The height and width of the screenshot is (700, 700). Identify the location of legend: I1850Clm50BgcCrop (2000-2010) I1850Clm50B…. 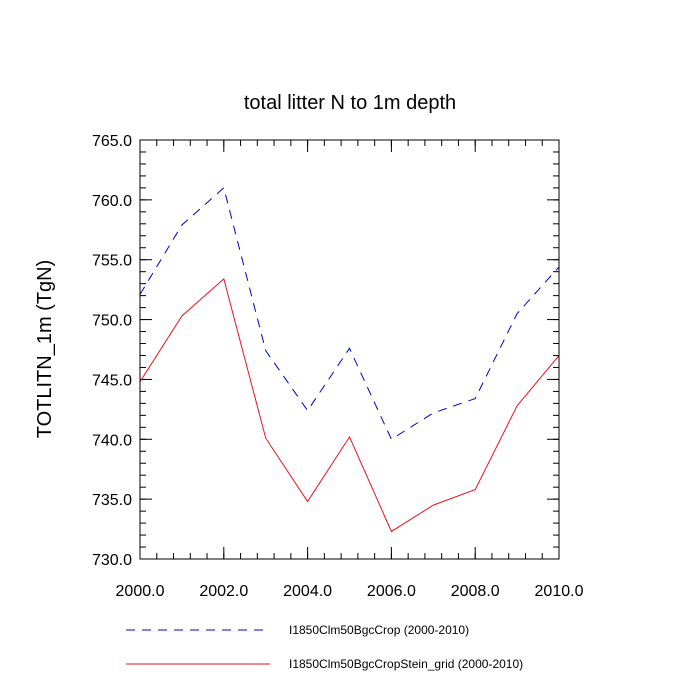
(324, 647).